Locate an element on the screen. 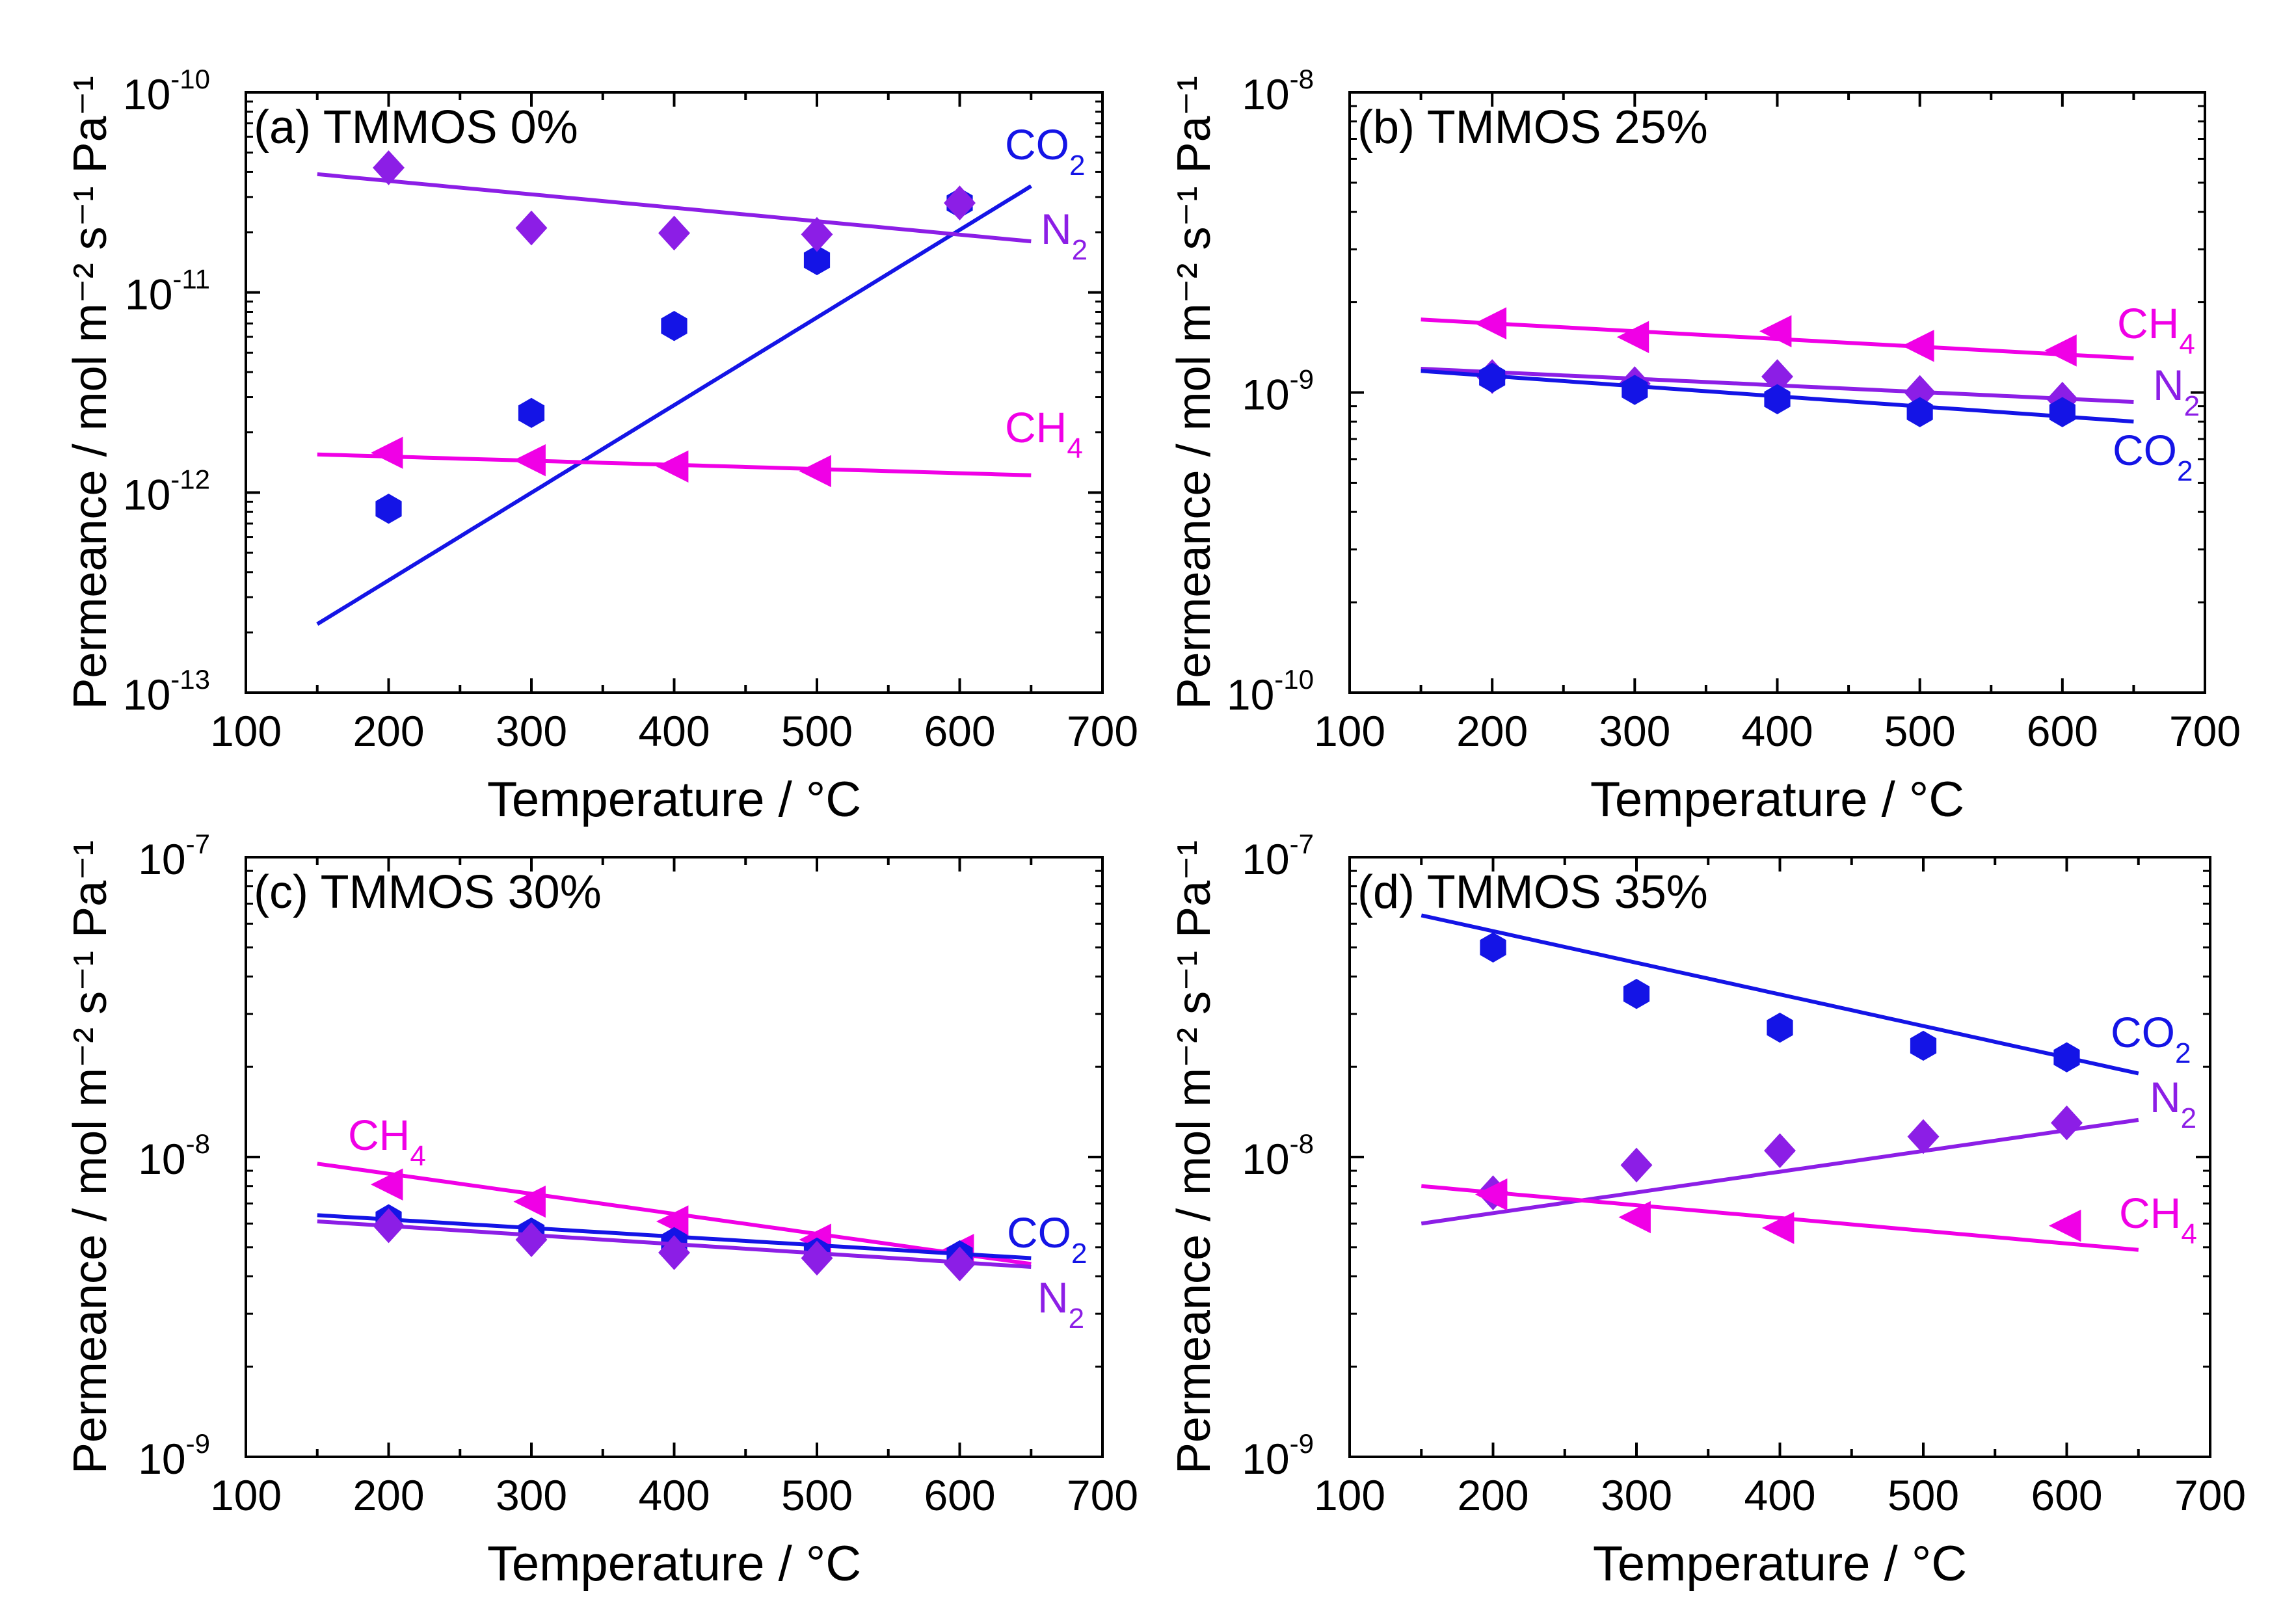 The height and width of the screenshot is (1624, 2296). y-tick-label: 10⁻⁷ is located at coordinates (1278, 856).